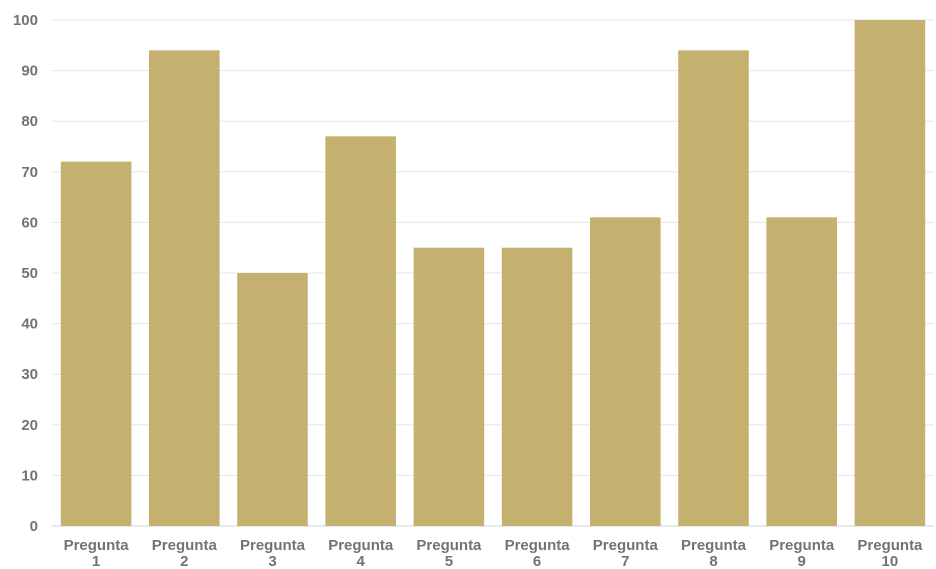 The image size is (936, 569). I want to click on x-tick-label: 1, so click(96, 561).